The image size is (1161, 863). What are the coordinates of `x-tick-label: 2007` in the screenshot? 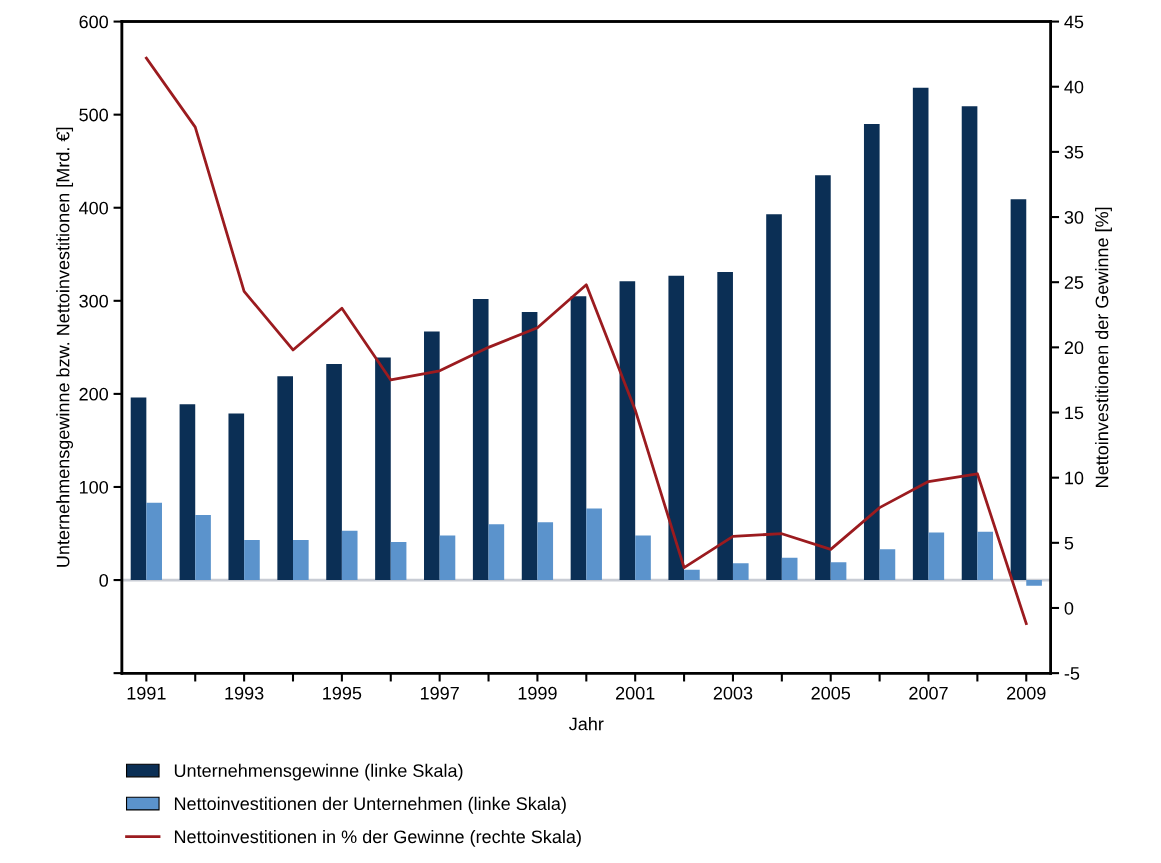 It's located at (928, 693).